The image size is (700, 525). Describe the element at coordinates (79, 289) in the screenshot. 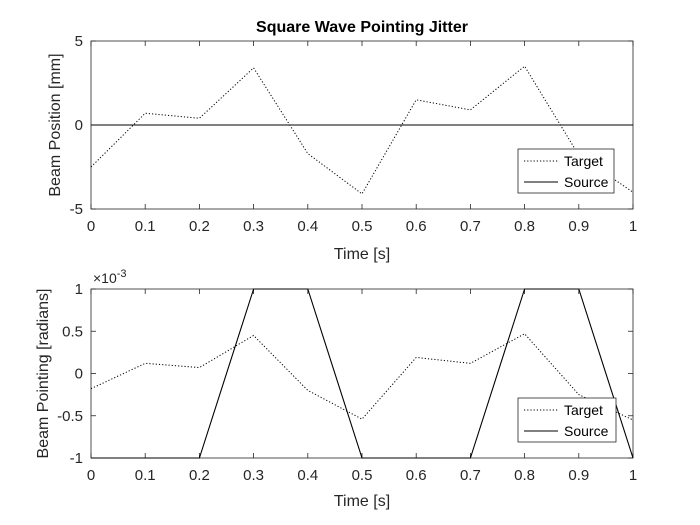

I see `y-tick-label: 1` at that location.